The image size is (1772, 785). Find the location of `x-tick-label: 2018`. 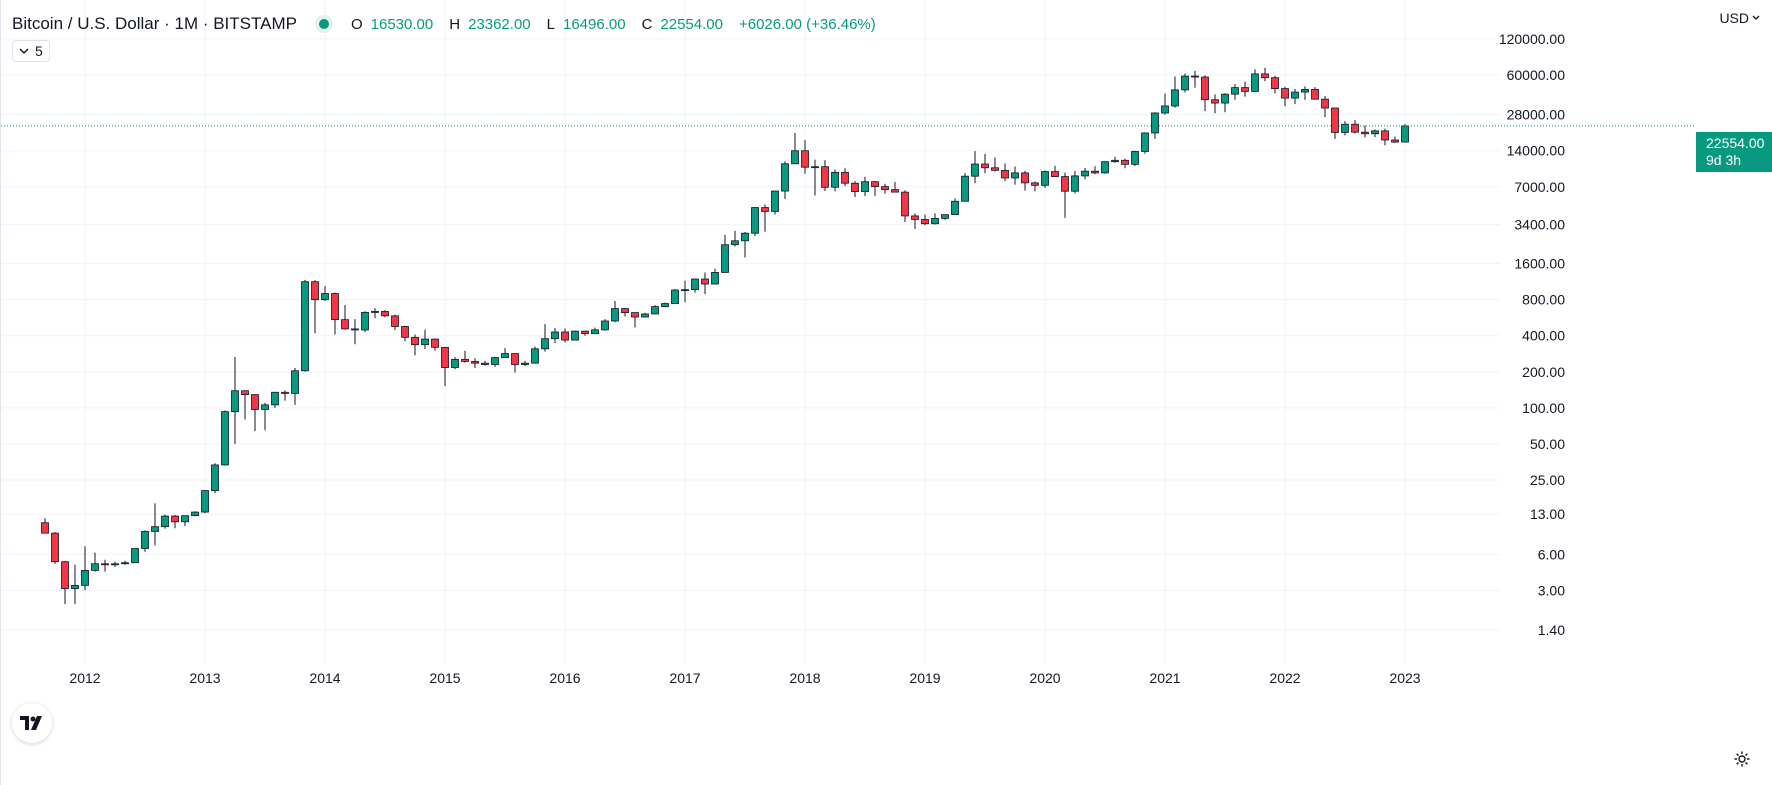

x-tick-label: 2018 is located at coordinates (804, 678).